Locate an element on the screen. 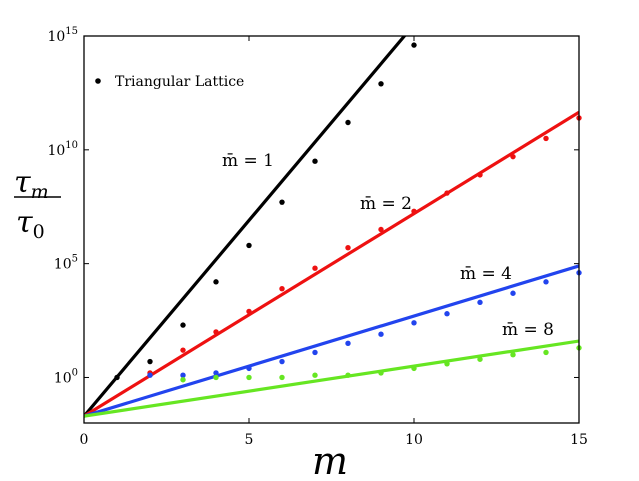  line-annotation: m̄ = 8 is located at coordinates (528, 330).